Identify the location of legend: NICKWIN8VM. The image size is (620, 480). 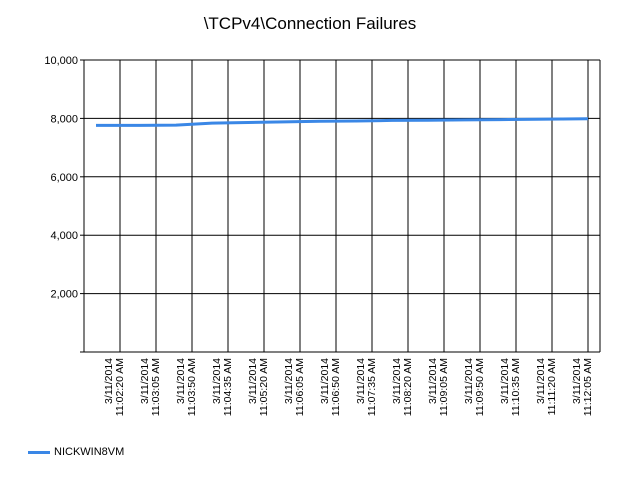
(76, 452).